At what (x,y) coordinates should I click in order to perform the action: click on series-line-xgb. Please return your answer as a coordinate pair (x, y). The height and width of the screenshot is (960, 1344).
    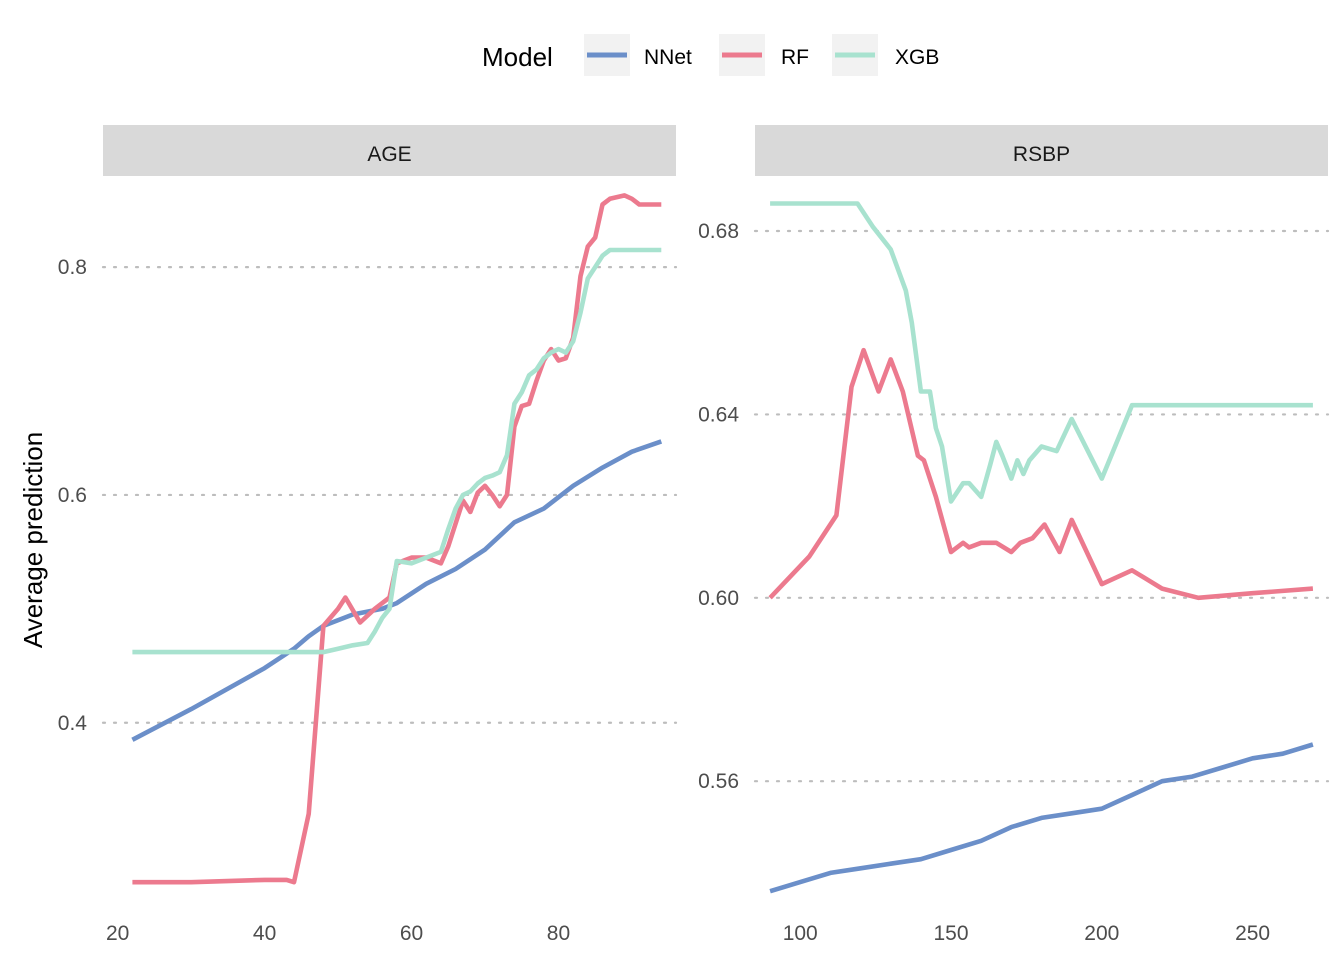
    Looking at the image, I should click on (1041, 353).